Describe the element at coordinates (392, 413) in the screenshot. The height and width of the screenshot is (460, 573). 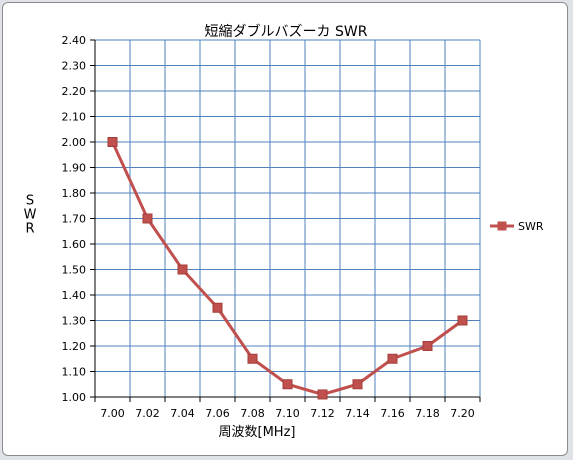
I see `x-tick-label: 7.16` at that location.